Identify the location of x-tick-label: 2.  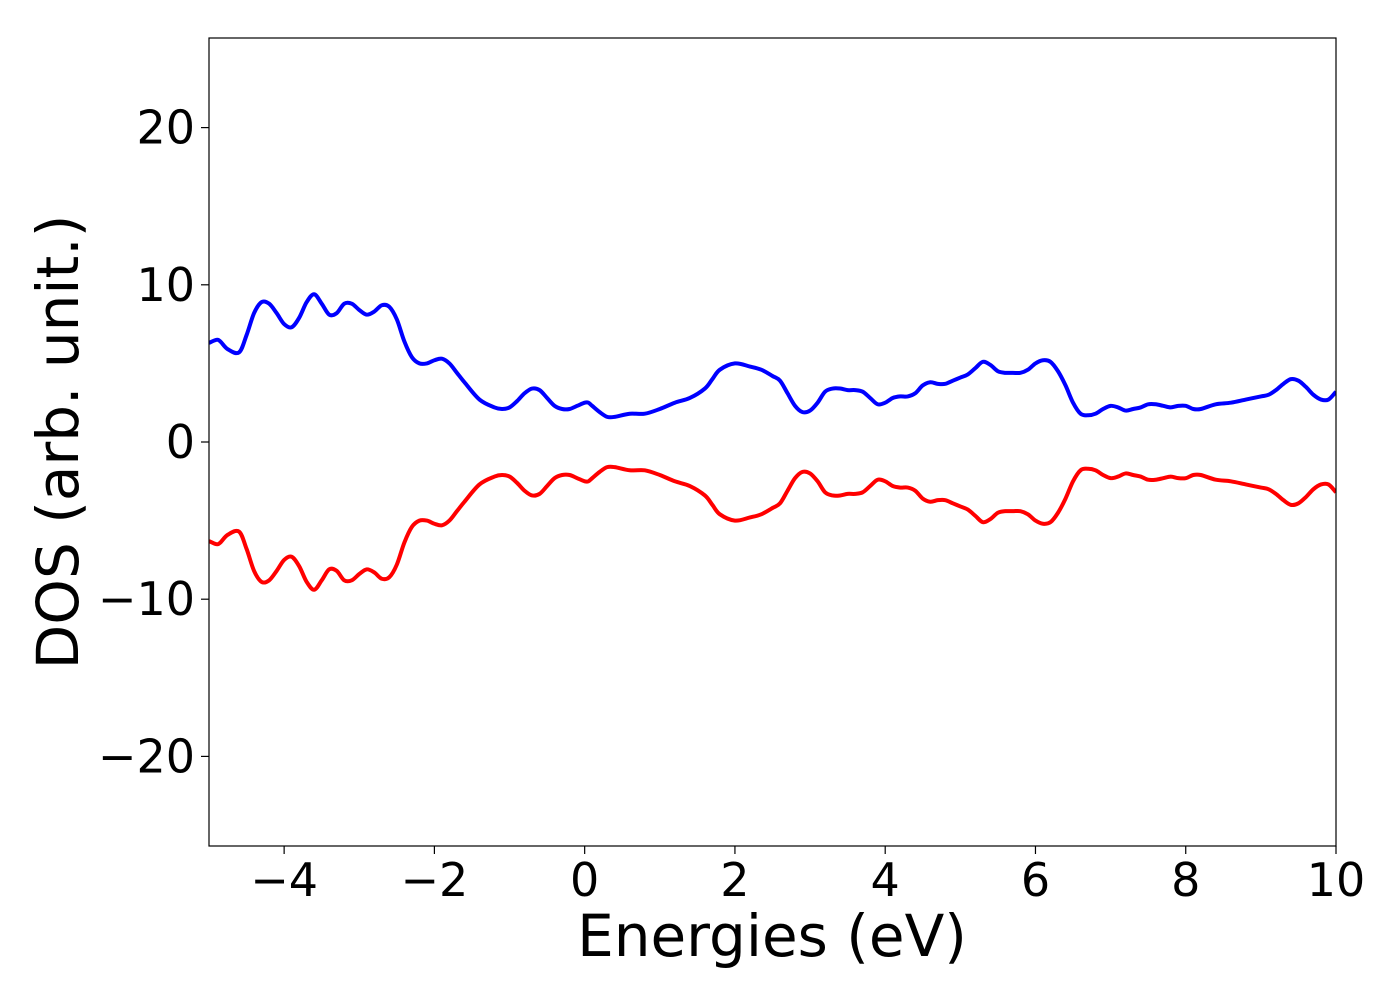
(734, 880).